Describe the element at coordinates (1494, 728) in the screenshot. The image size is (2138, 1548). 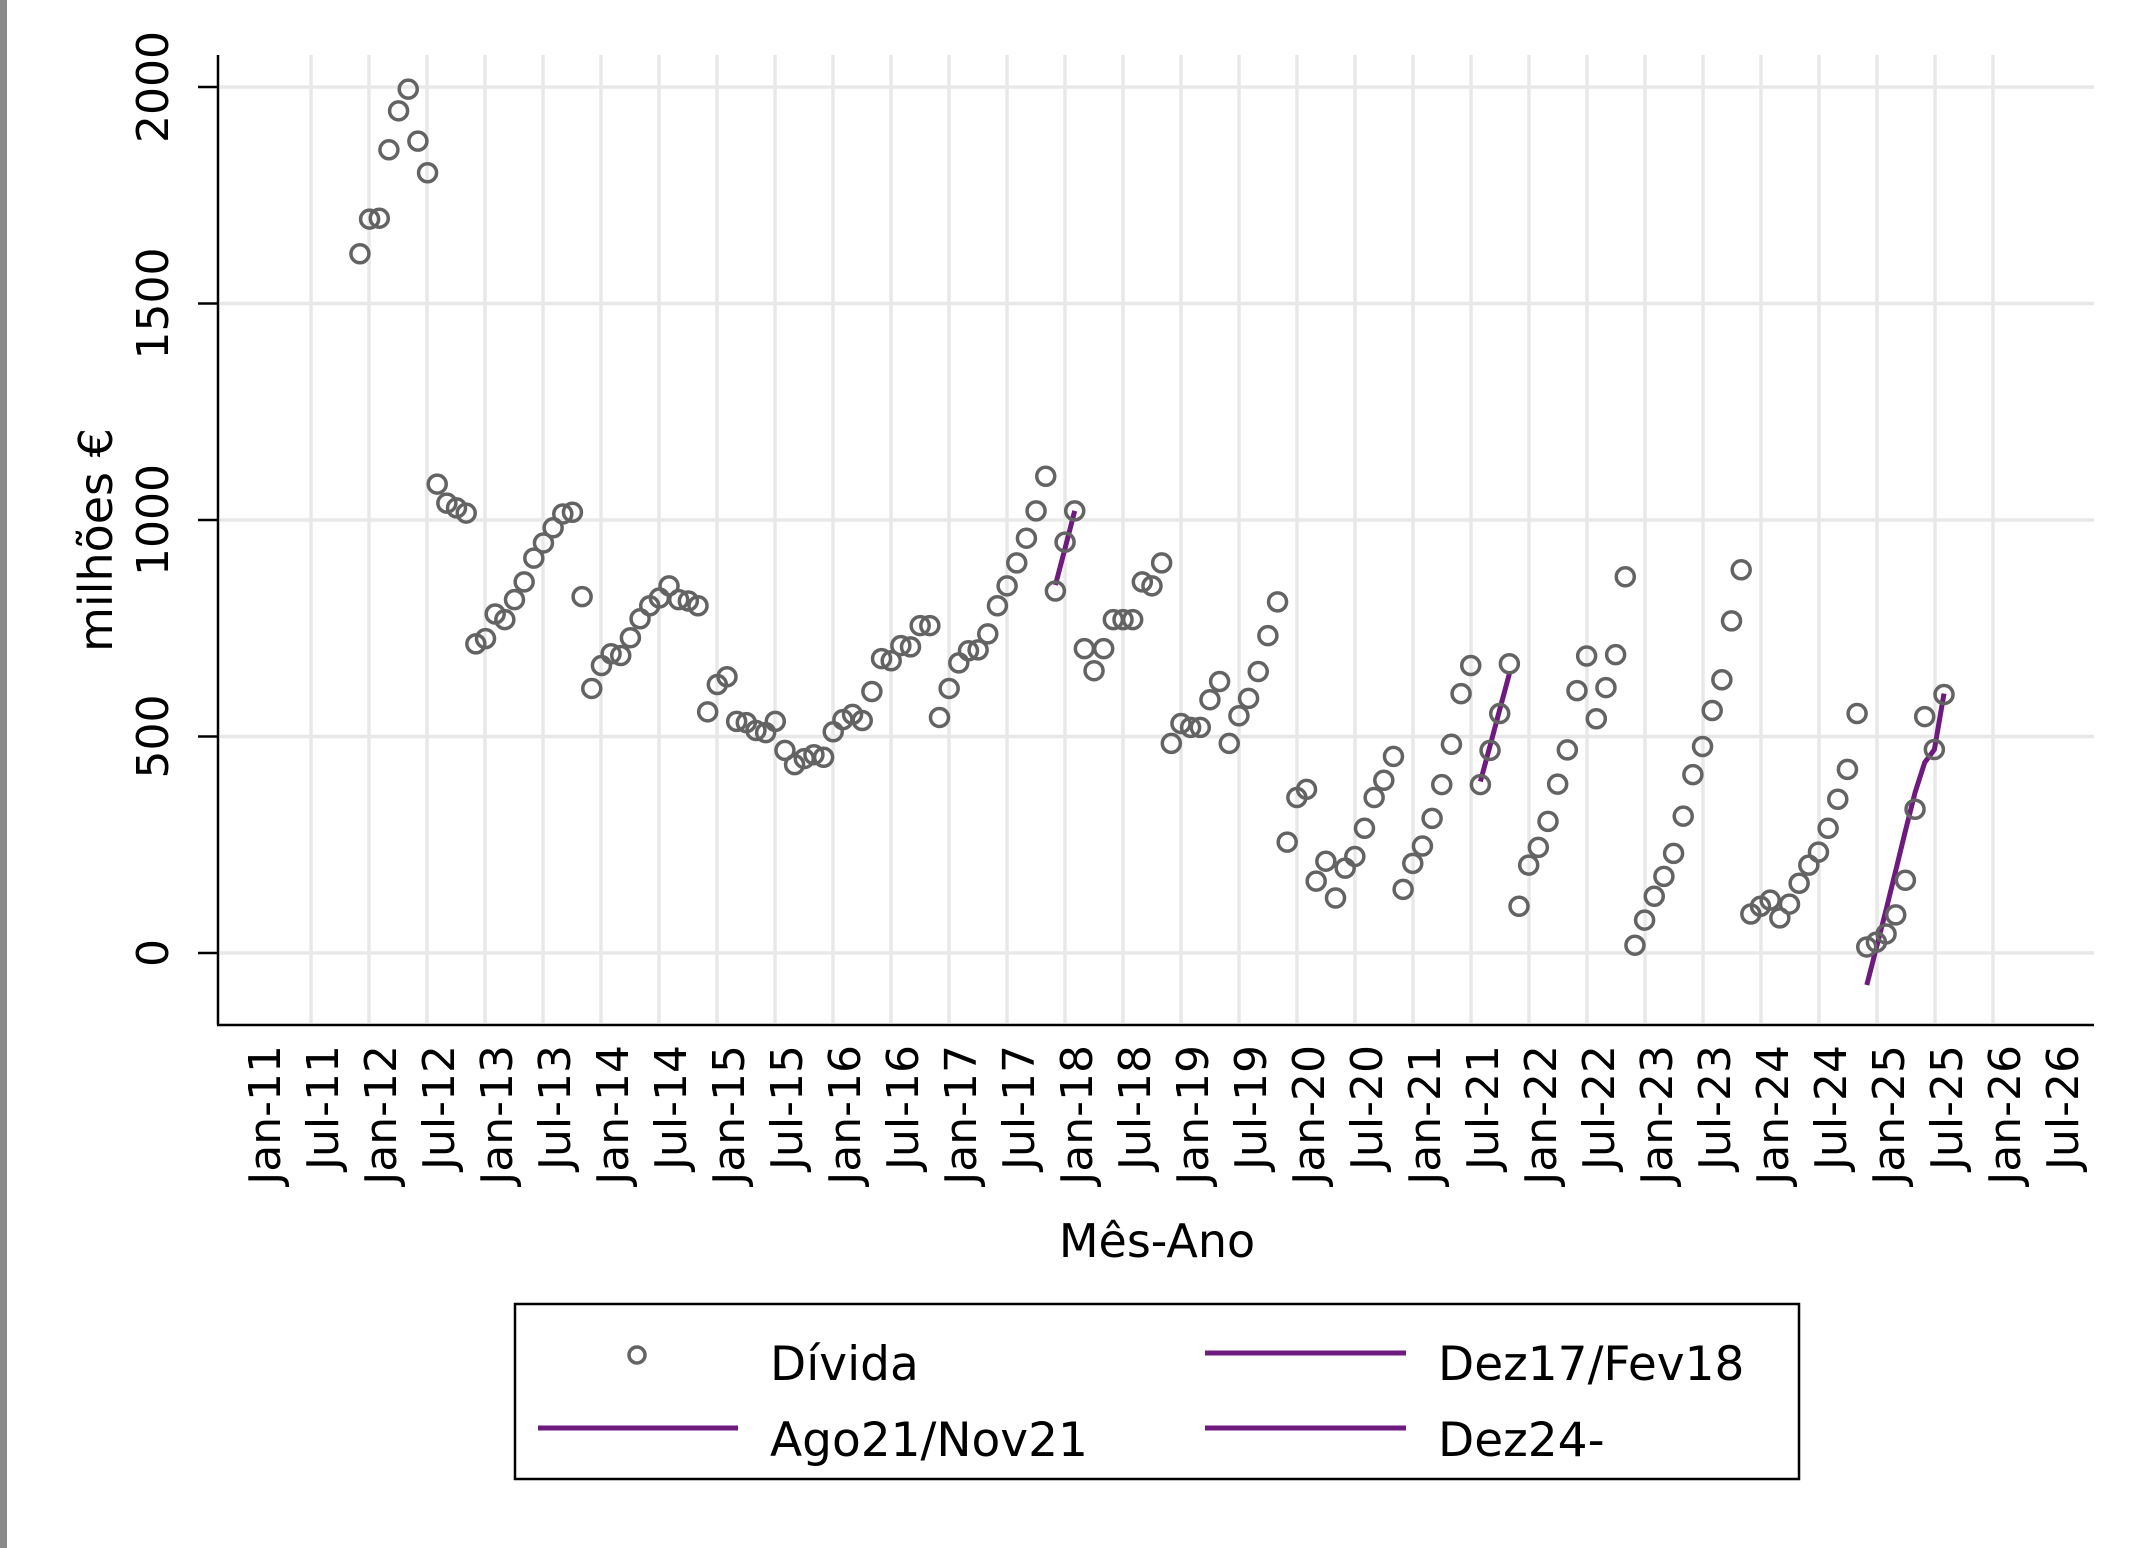
I see `trend-line-ago21-nov21` at that location.